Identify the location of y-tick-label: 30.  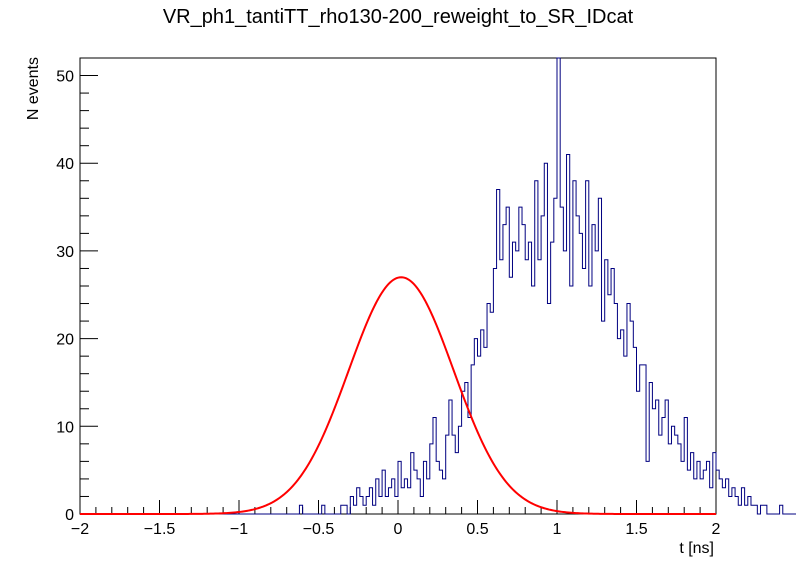
(65, 252).